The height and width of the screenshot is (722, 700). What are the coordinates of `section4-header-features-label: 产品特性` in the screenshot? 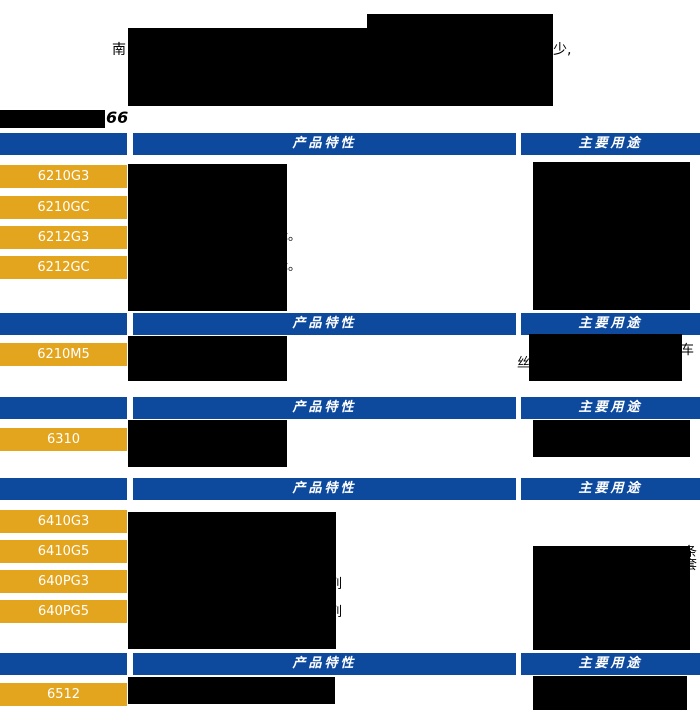 It's located at (324, 488).